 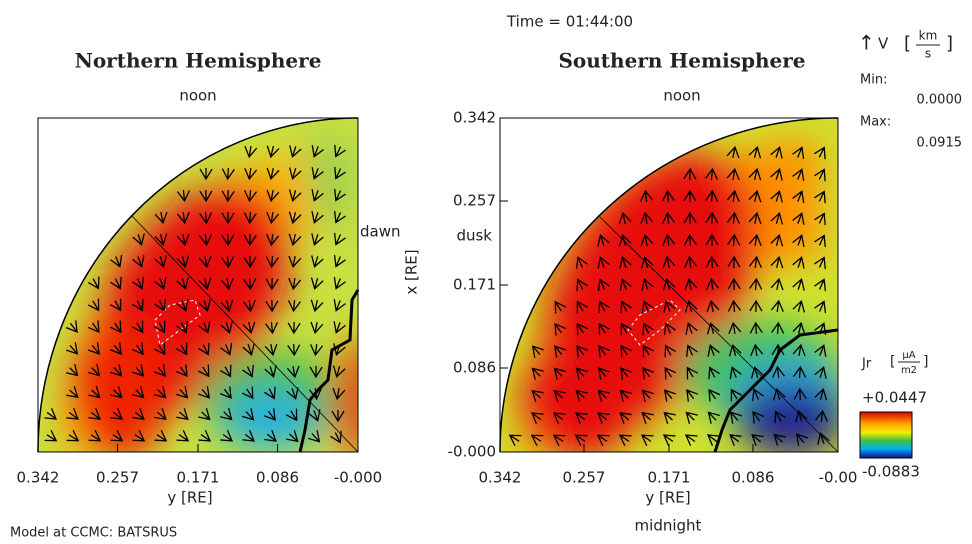 I want to click on max-value: 0.0915, so click(x=940, y=143).